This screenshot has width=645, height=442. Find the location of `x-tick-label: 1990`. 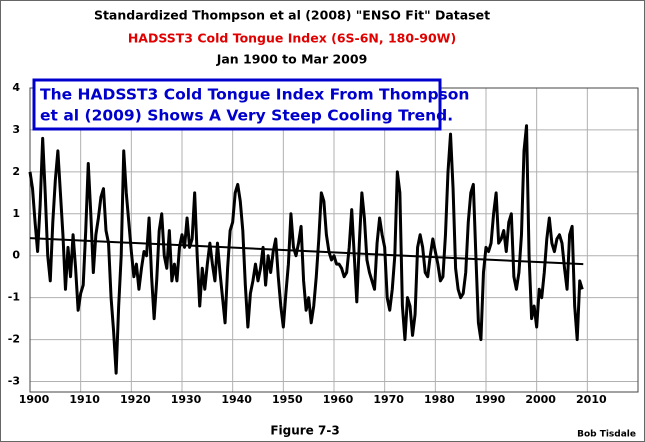

x-tick-label: 1990 is located at coordinates (490, 399).